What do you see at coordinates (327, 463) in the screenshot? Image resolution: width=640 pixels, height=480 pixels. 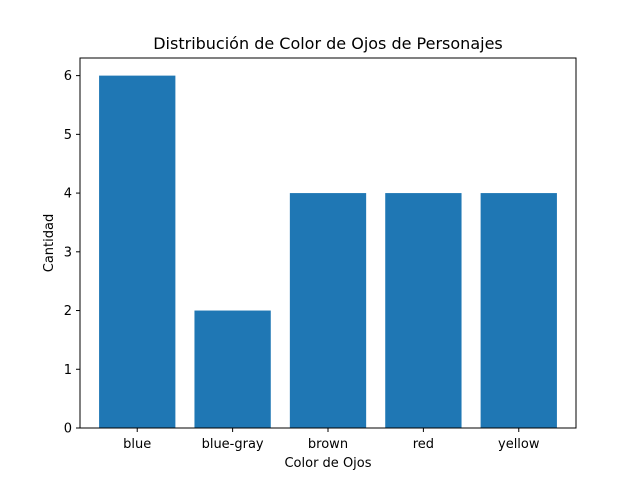 I see `x-axis-label: Color de Ojos` at bounding box center [327, 463].